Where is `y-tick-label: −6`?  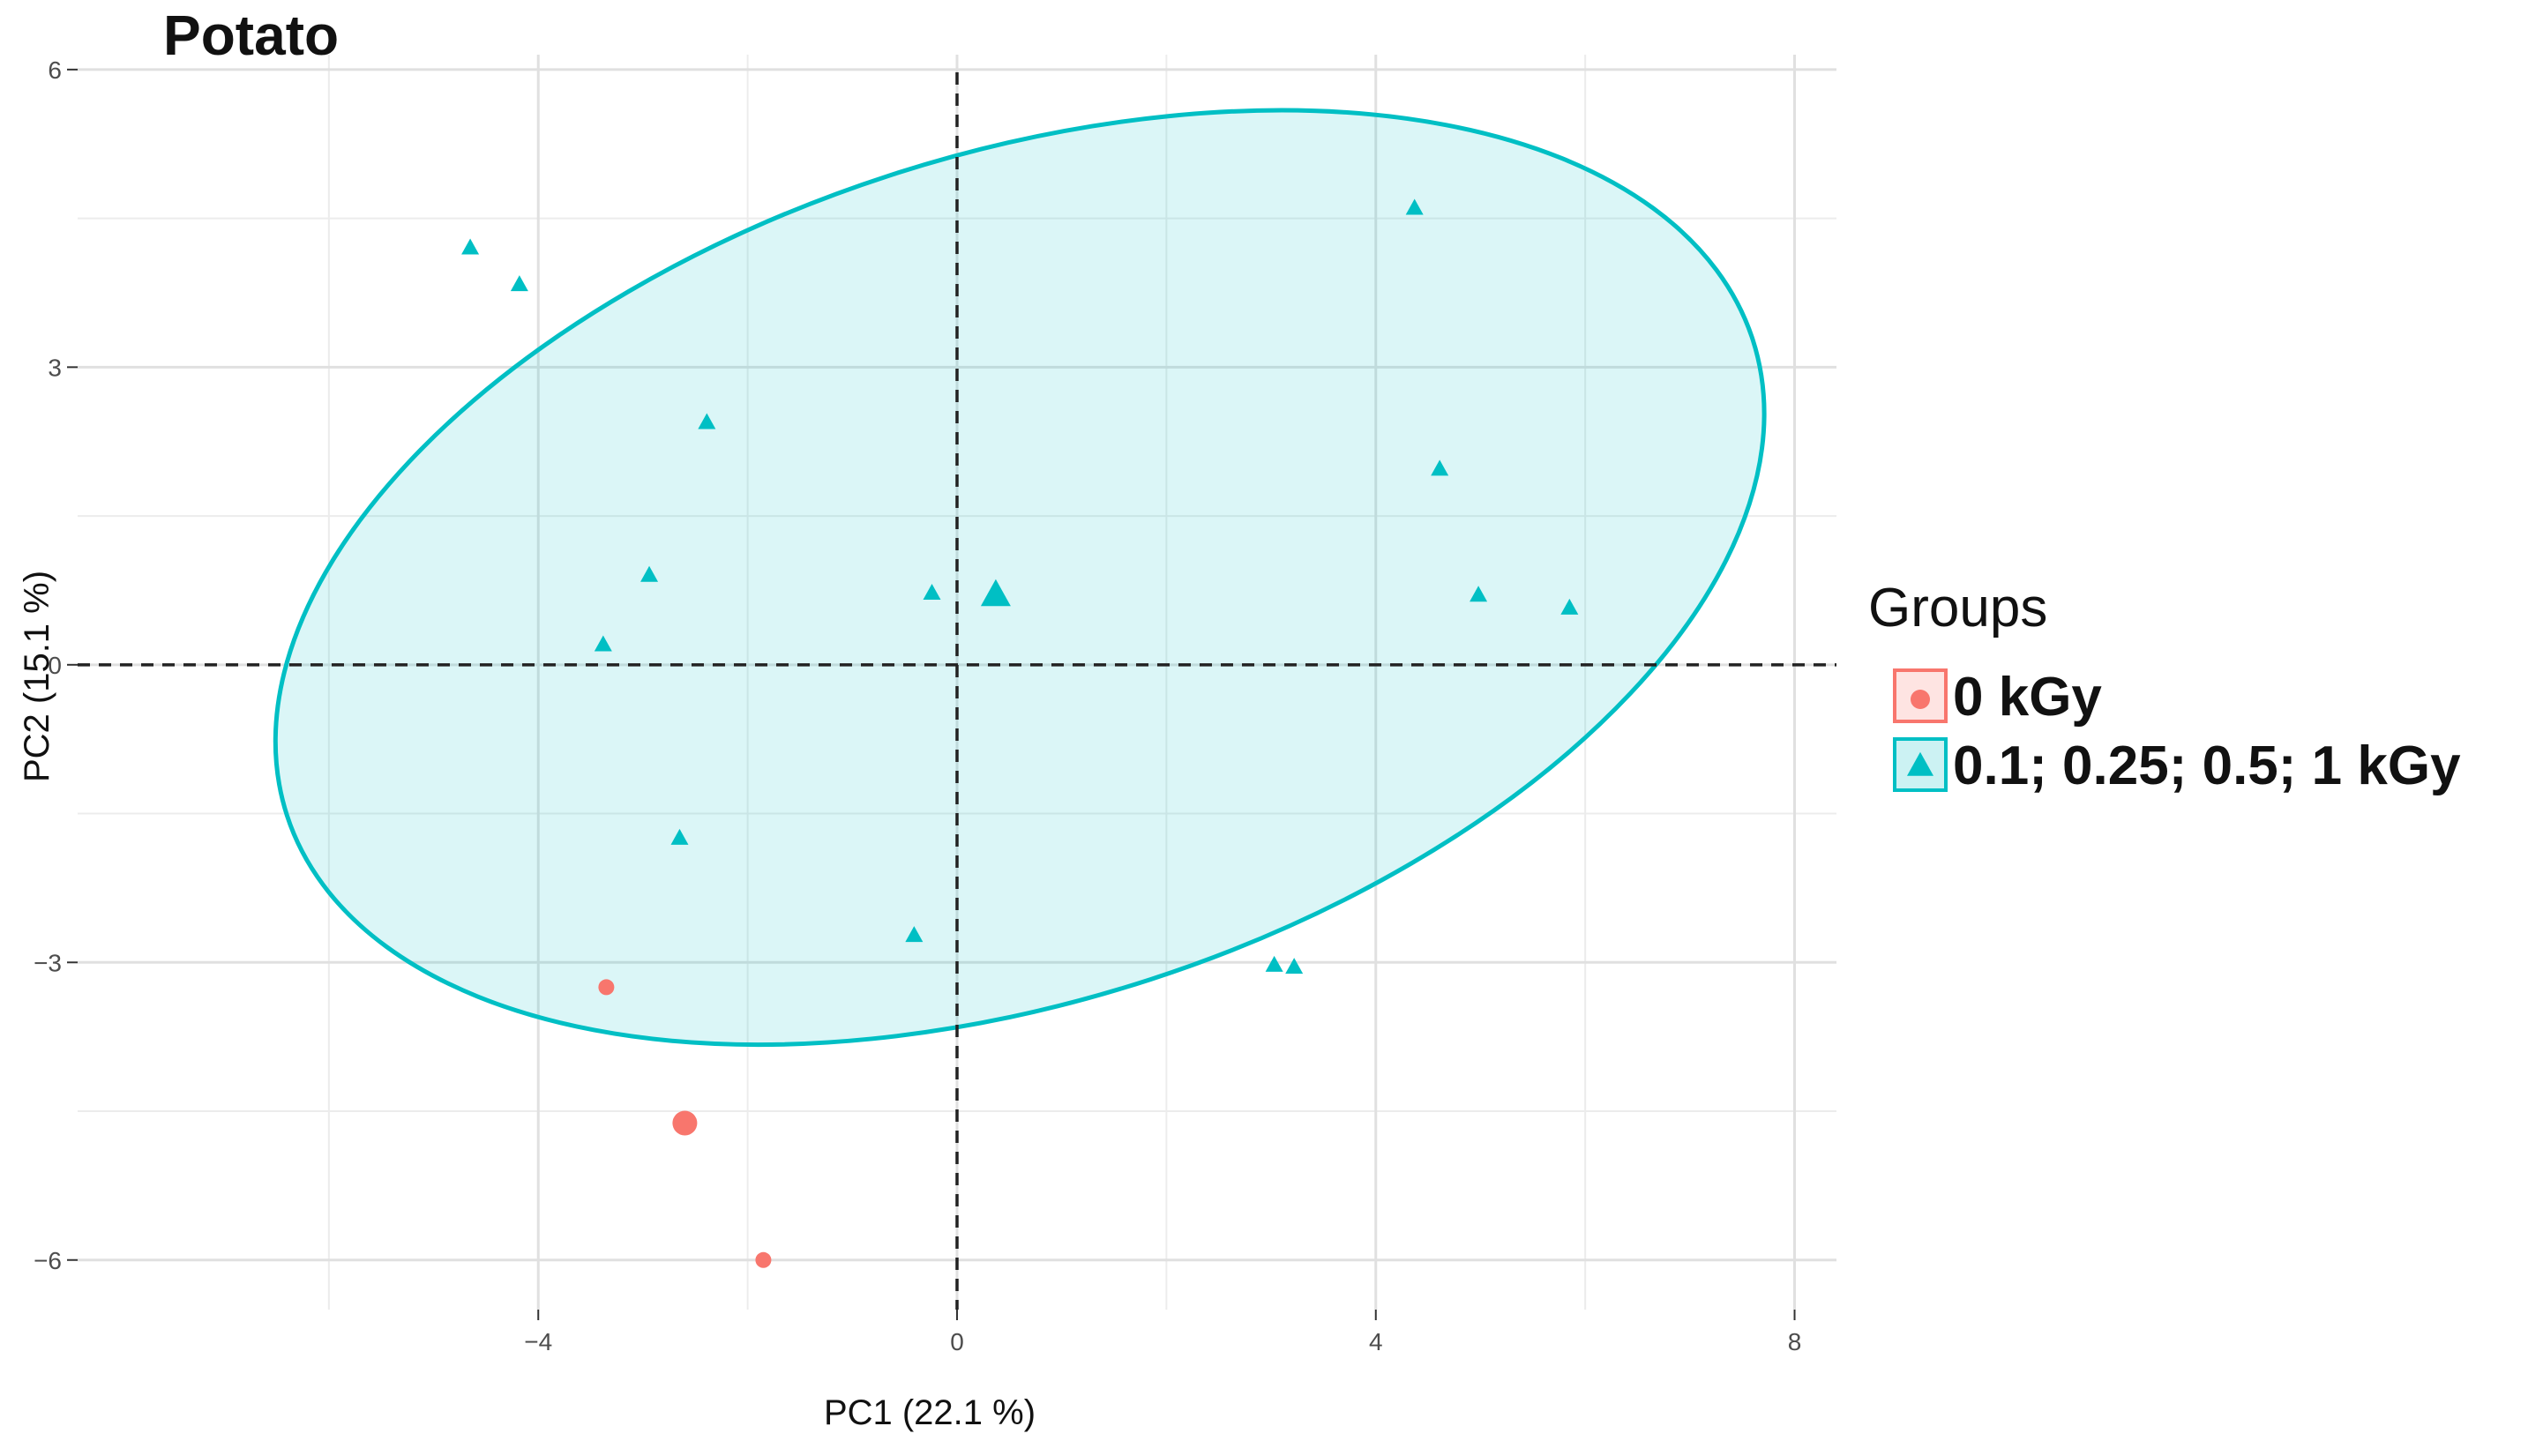
y-tick-label: −6 is located at coordinates (48, 1260).